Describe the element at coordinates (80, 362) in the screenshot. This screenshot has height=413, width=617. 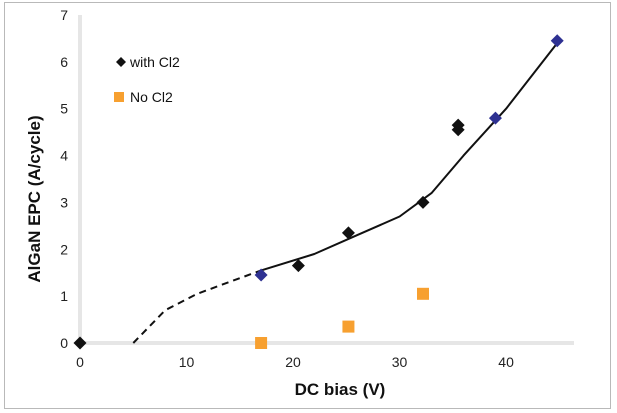
I see `x-tick-label: 0` at that location.